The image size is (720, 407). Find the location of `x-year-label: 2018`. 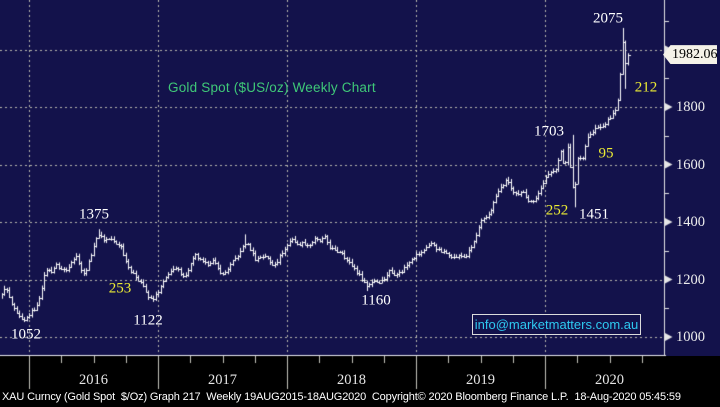

x-year-label: 2018 is located at coordinates (351, 380).